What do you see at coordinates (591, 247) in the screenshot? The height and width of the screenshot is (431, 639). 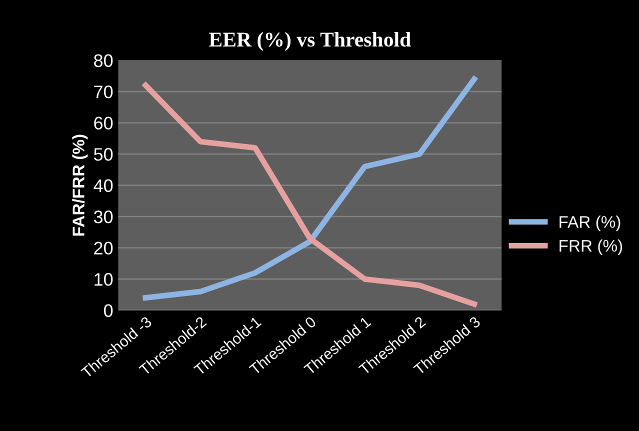 I see `legend-label: FRR (%)` at bounding box center [591, 247].